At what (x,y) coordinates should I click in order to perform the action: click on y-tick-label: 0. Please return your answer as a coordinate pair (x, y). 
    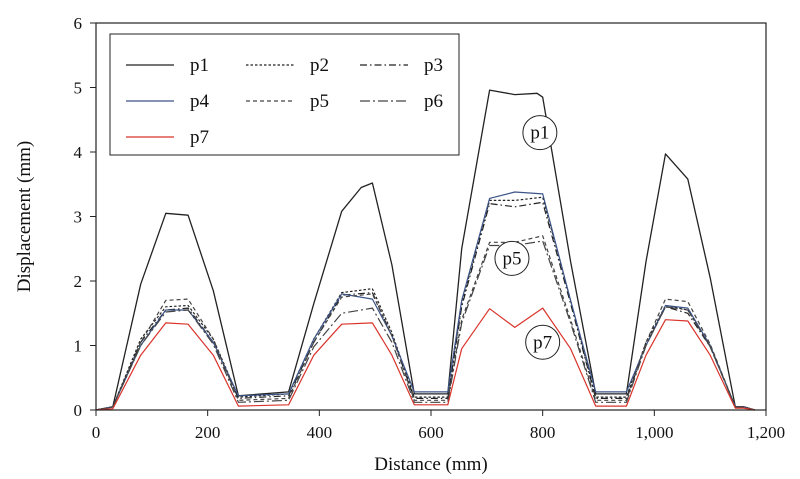
    Looking at the image, I should click on (78, 410).